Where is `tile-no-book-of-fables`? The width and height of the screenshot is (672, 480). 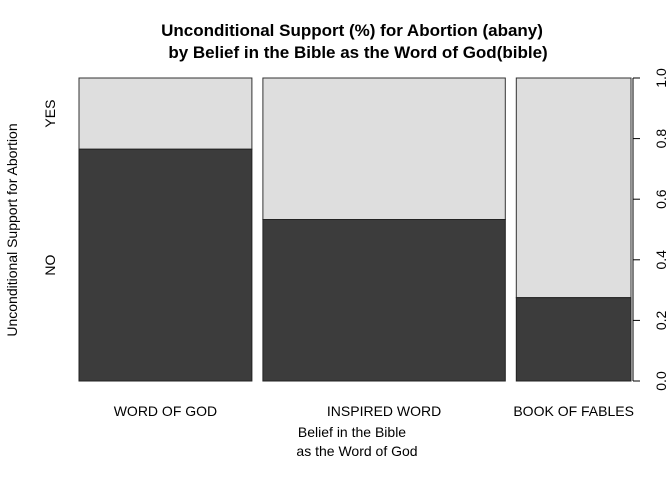 tile-no-book-of-fables is located at coordinates (573, 339).